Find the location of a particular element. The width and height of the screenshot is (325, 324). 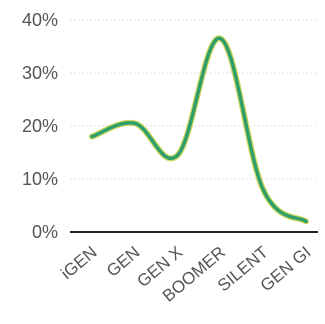

y-axis-tick-labels: 0% 10% 20% 30% 40% is located at coordinates (40, 126).